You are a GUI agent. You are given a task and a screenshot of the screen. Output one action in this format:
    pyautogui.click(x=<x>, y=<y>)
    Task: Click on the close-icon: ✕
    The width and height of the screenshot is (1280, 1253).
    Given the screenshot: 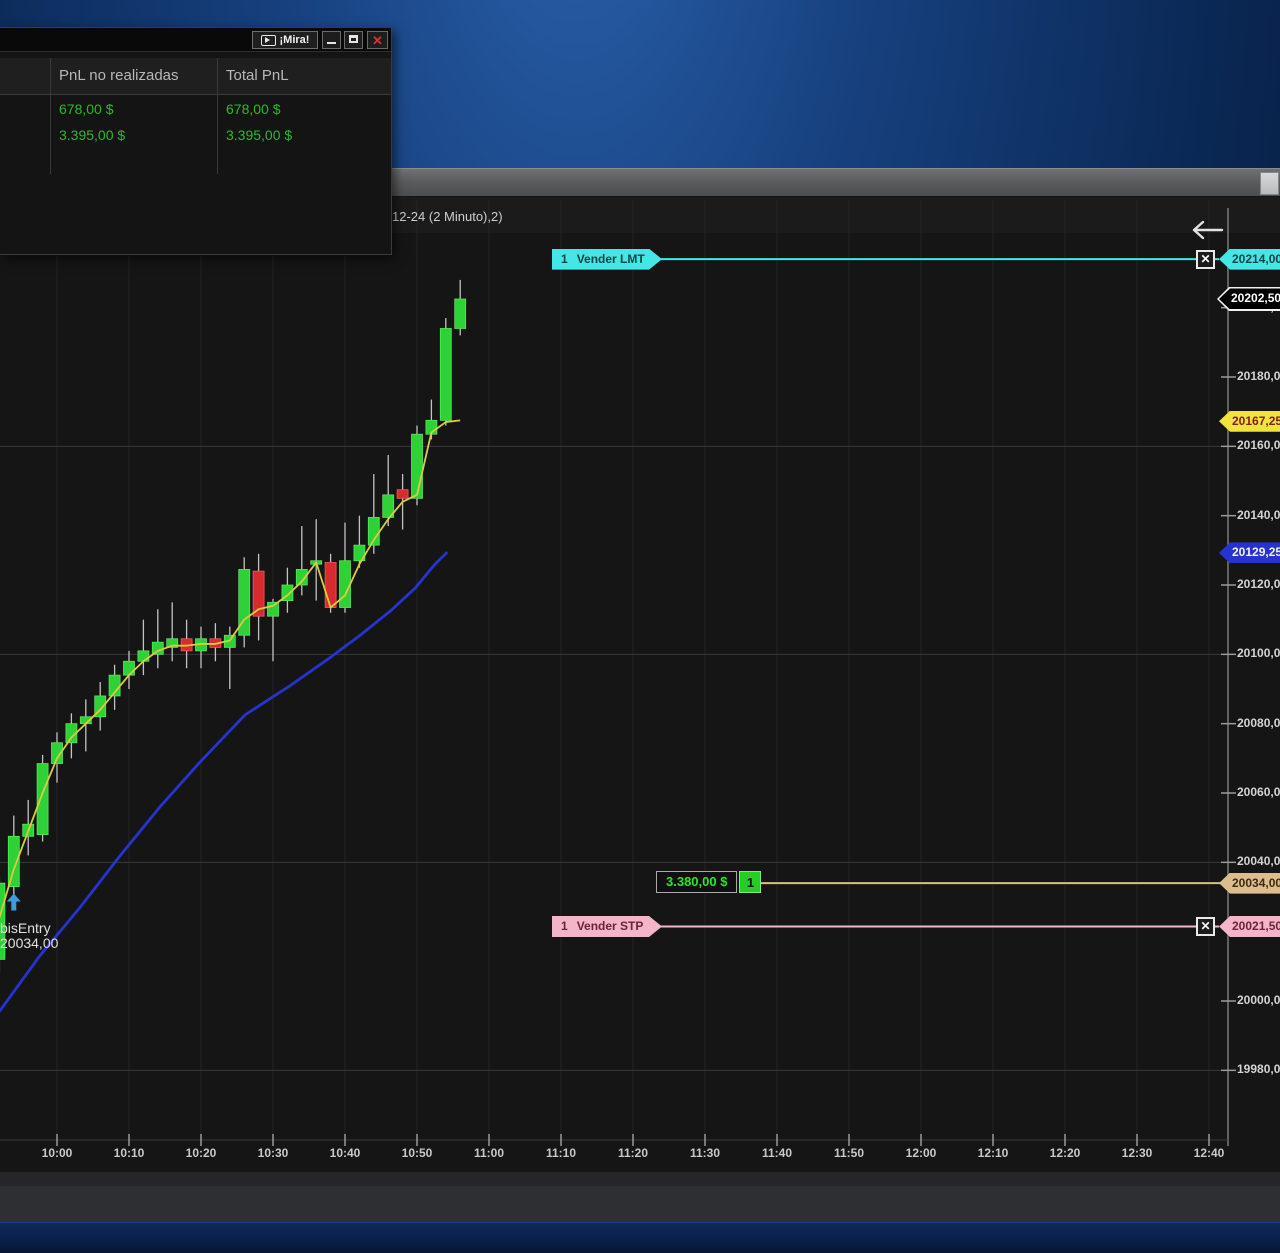 What is the action you would take?
    pyautogui.click(x=377, y=40)
    